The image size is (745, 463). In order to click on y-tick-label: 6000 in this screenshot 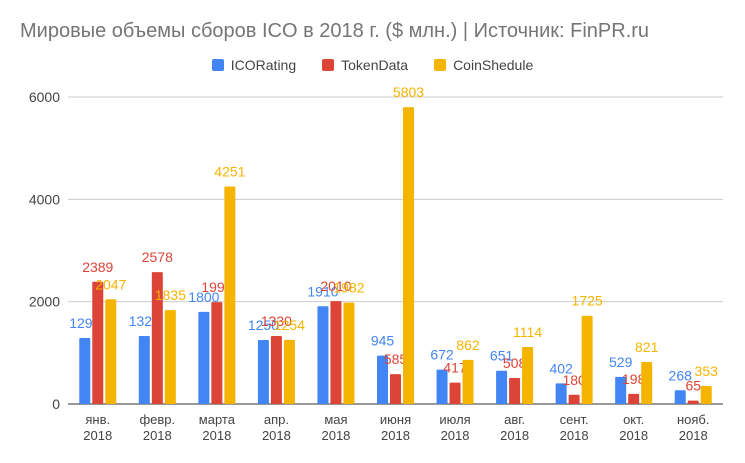, I will do `click(44, 97)`.